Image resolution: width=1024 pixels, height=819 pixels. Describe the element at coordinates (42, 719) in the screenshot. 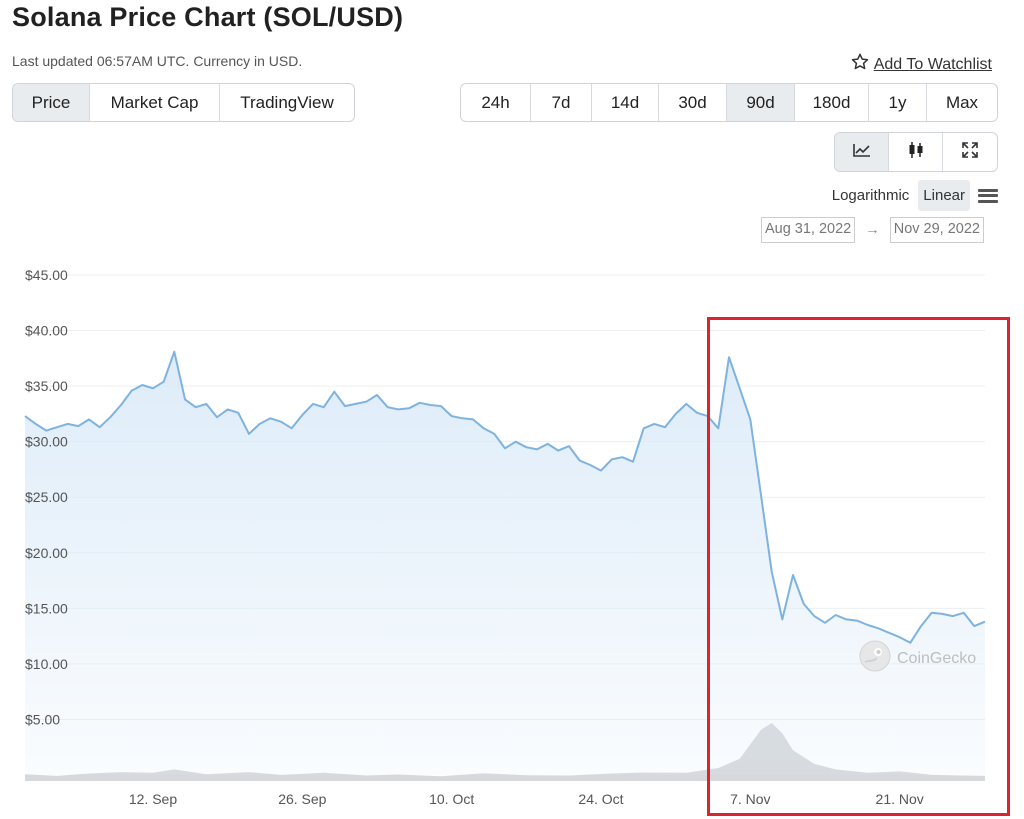

I see `y-tick-label: $5.00` at that location.